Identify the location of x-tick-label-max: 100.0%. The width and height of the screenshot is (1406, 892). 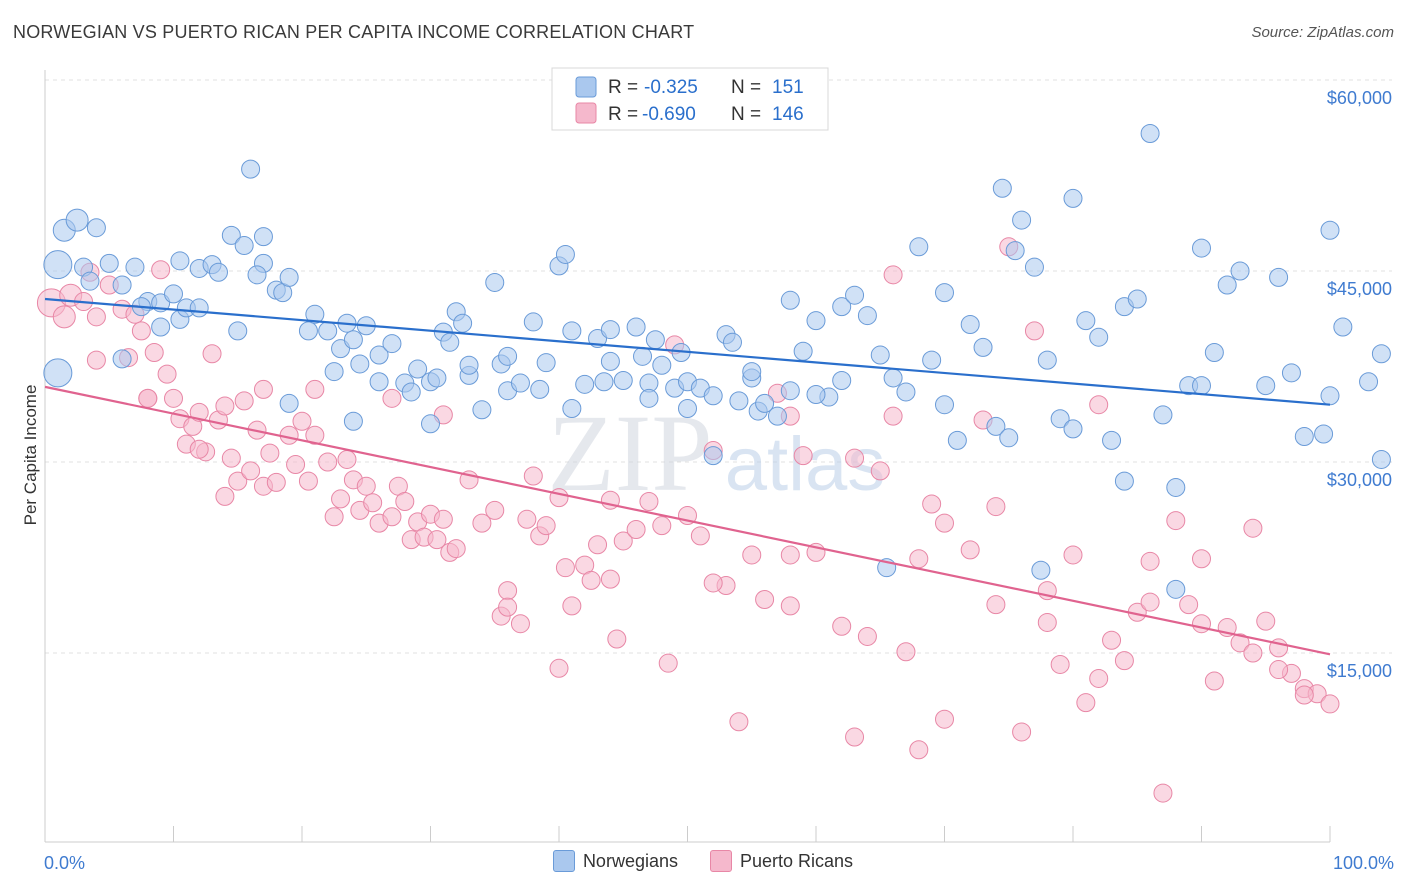
(1363, 863).